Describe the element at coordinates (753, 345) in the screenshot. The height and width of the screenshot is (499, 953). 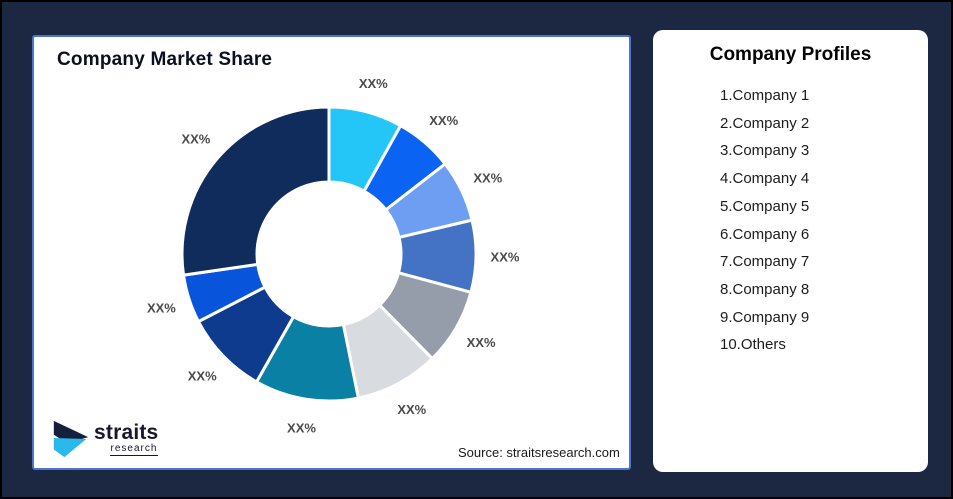
I see `profile-item: 10.Others` at that location.